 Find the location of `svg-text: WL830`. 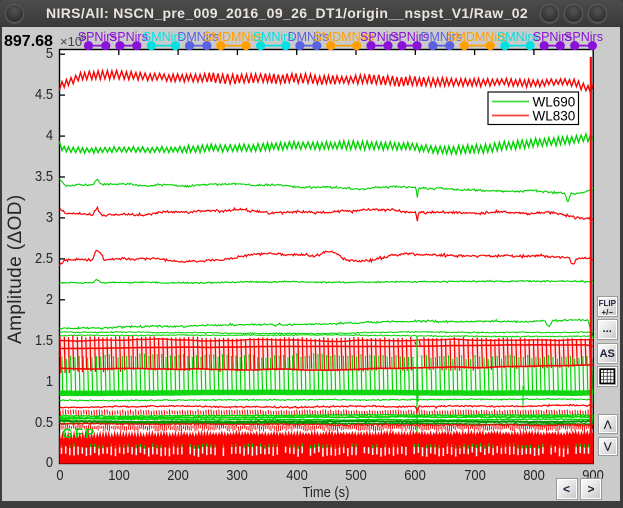

svg-text: WL830 is located at coordinates (554, 116).